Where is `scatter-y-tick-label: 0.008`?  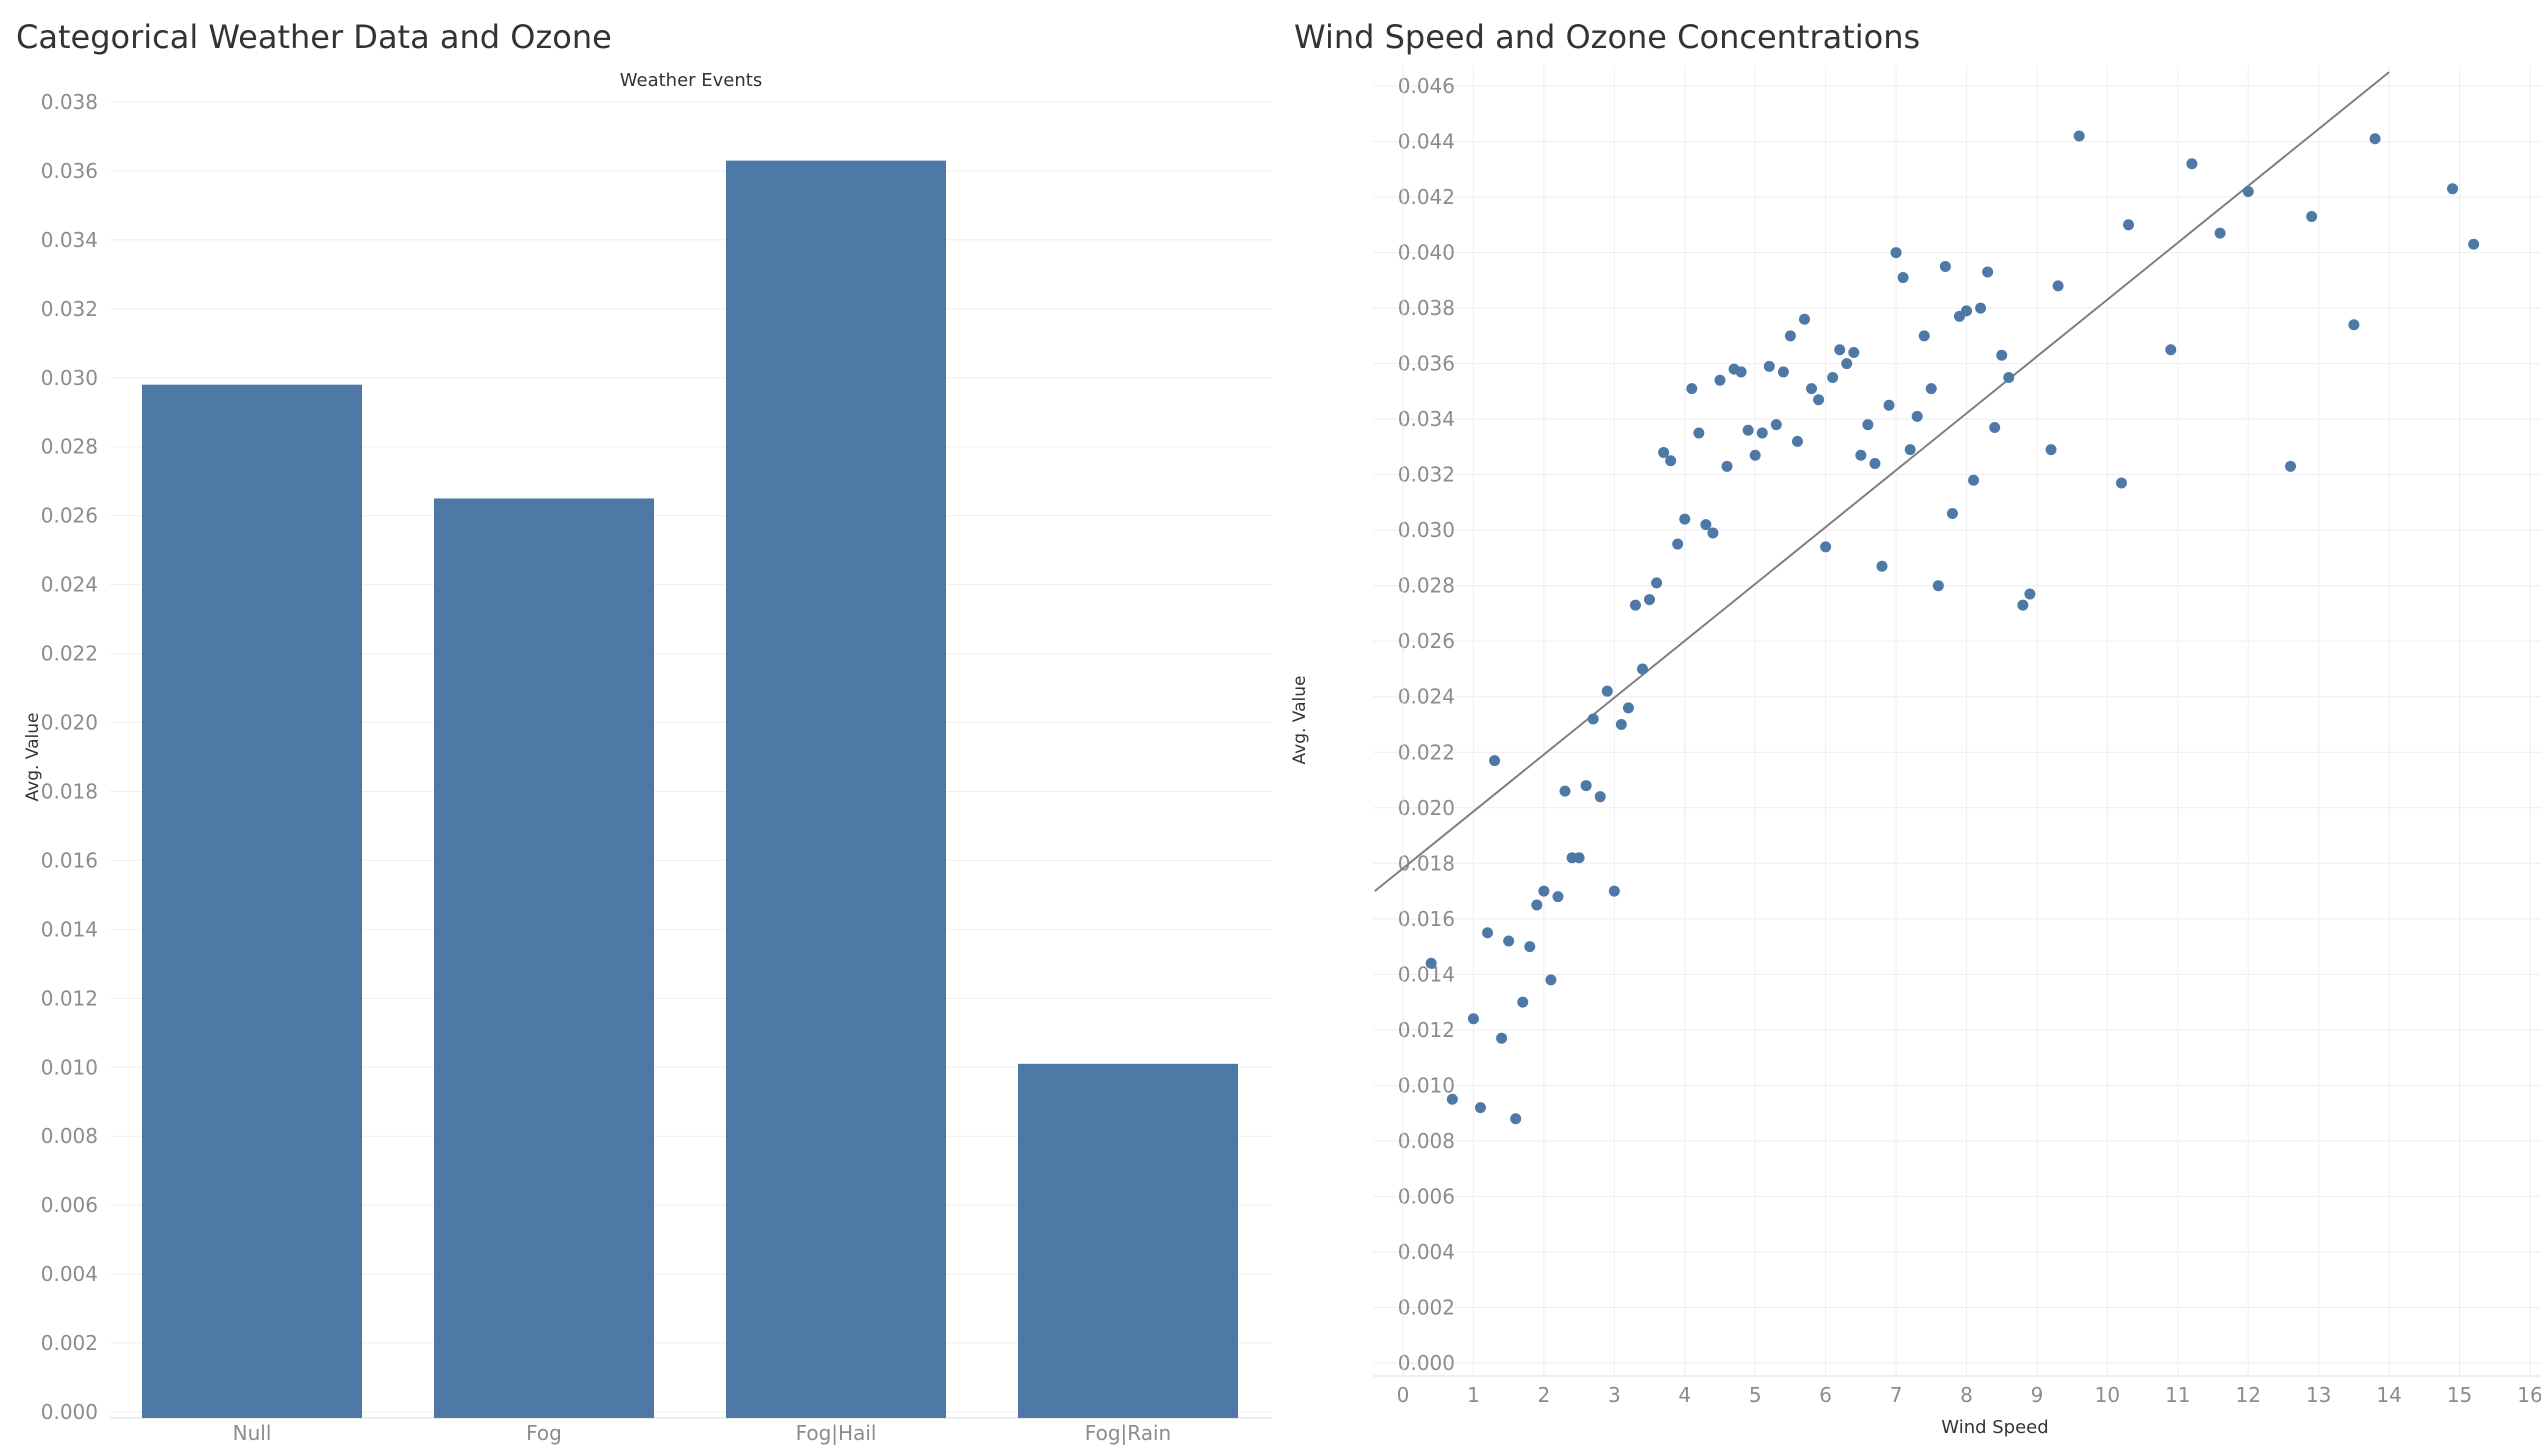 scatter-y-tick-label: 0.008 is located at coordinates (1426, 1141).